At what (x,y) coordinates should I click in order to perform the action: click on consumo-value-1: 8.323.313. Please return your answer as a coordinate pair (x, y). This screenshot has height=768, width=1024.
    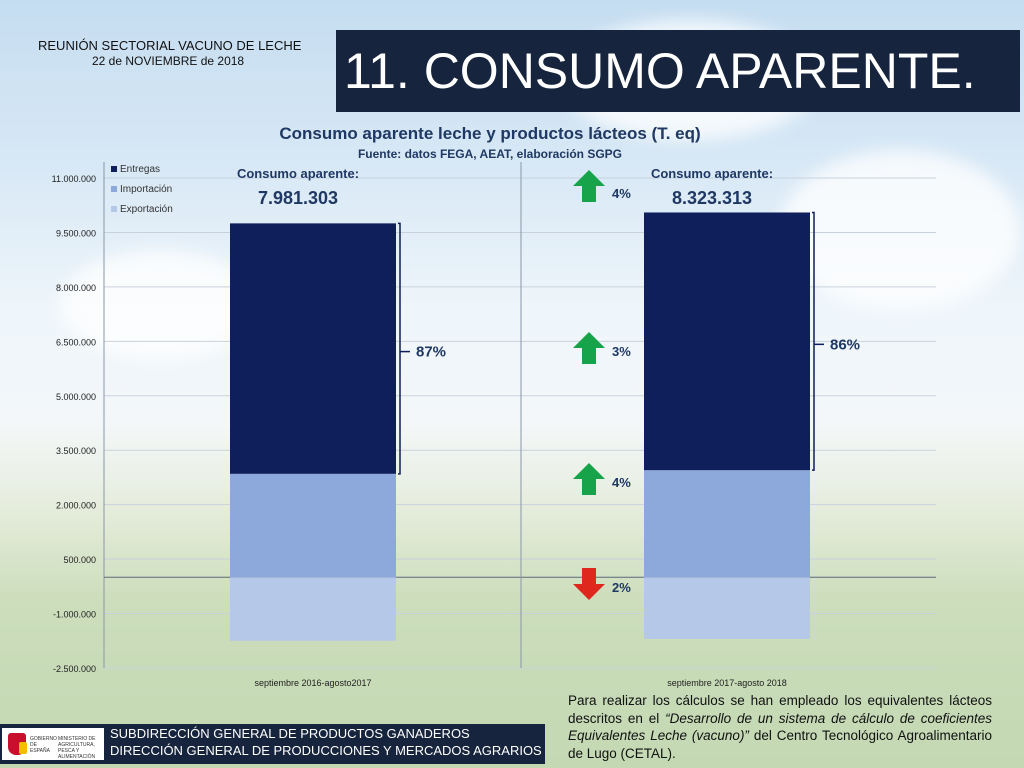
    Looking at the image, I should click on (712, 198).